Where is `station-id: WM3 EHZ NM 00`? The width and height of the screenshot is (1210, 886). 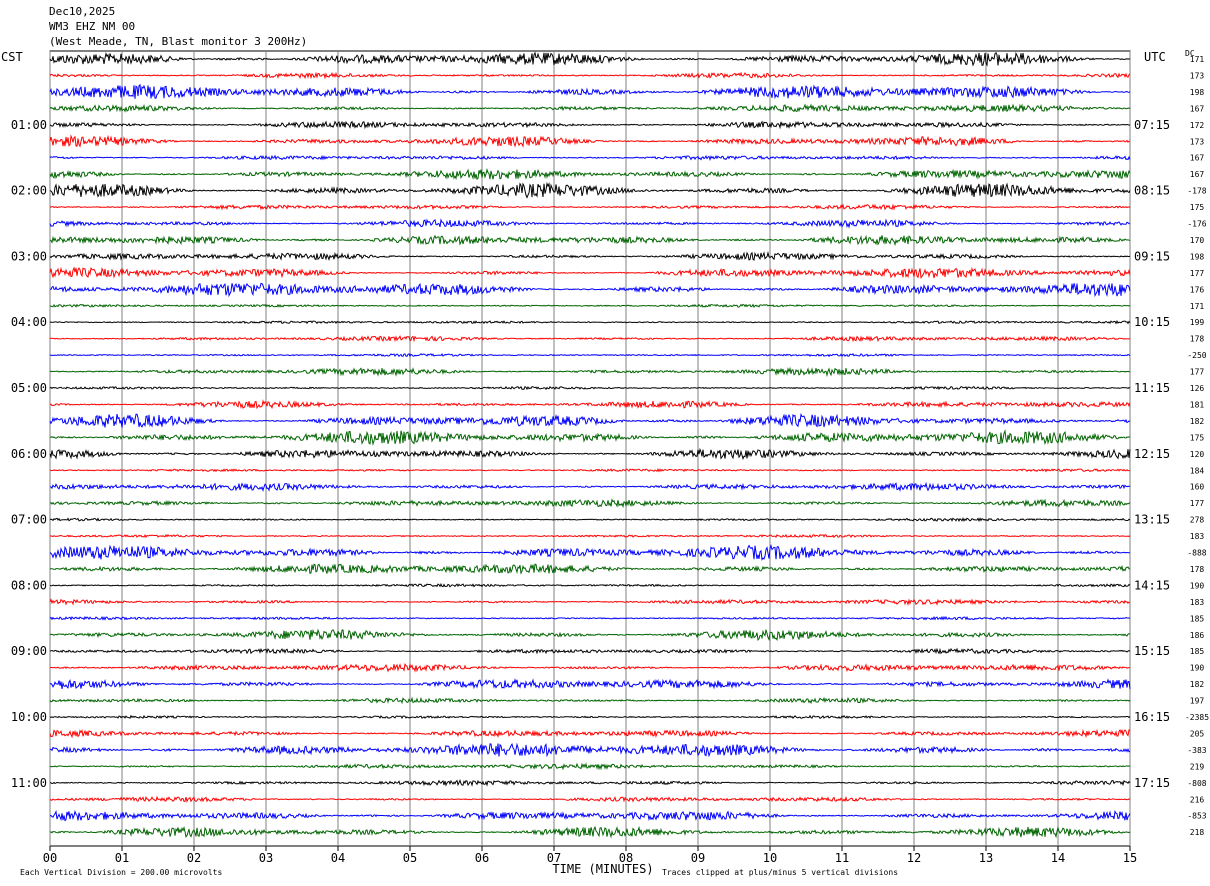
station-id: WM3 EHZ NM 00 is located at coordinates (92, 26).